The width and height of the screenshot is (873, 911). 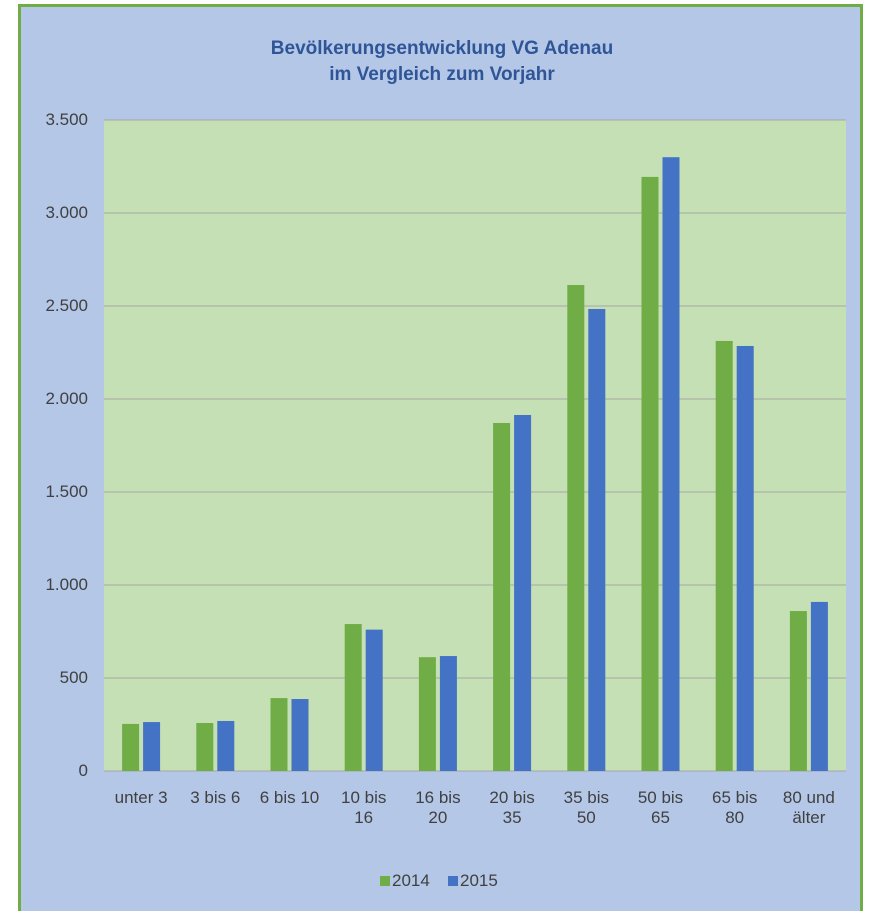 What do you see at coordinates (66, 119) in the screenshot?
I see `y-tick-label: 3.500` at bounding box center [66, 119].